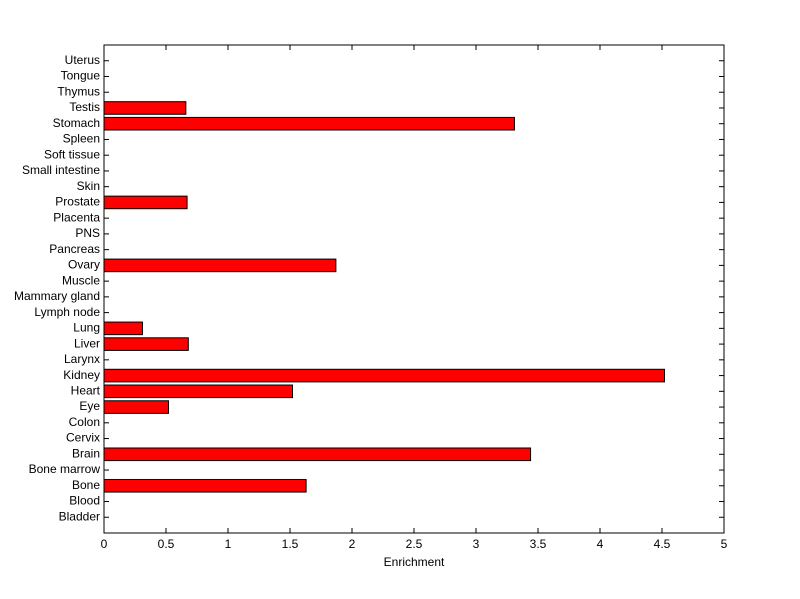 The height and width of the screenshot is (599, 800). I want to click on y-tick-label: Skin, so click(88, 186).